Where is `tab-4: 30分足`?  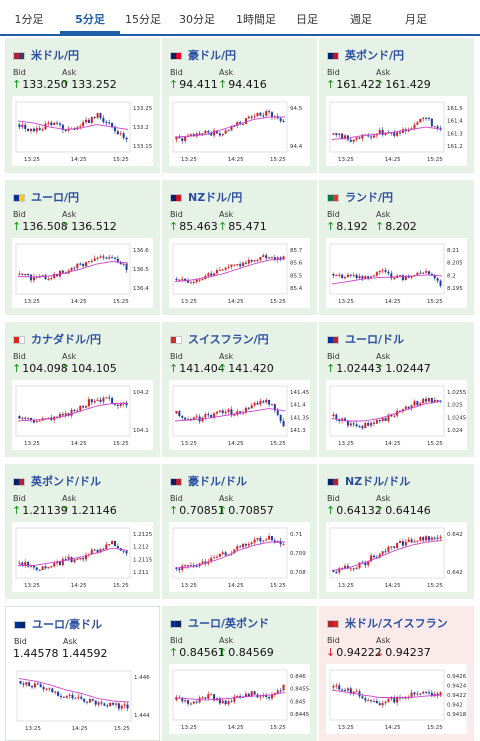 tab-4: 30分足 is located at coordinates (197, 19).